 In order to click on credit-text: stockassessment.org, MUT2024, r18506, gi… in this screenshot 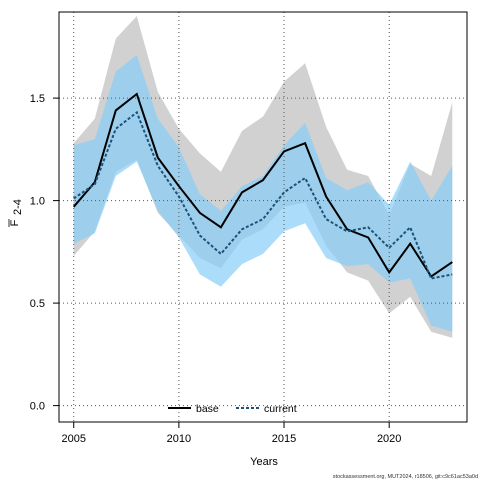, I will do `click(405, 477)`.